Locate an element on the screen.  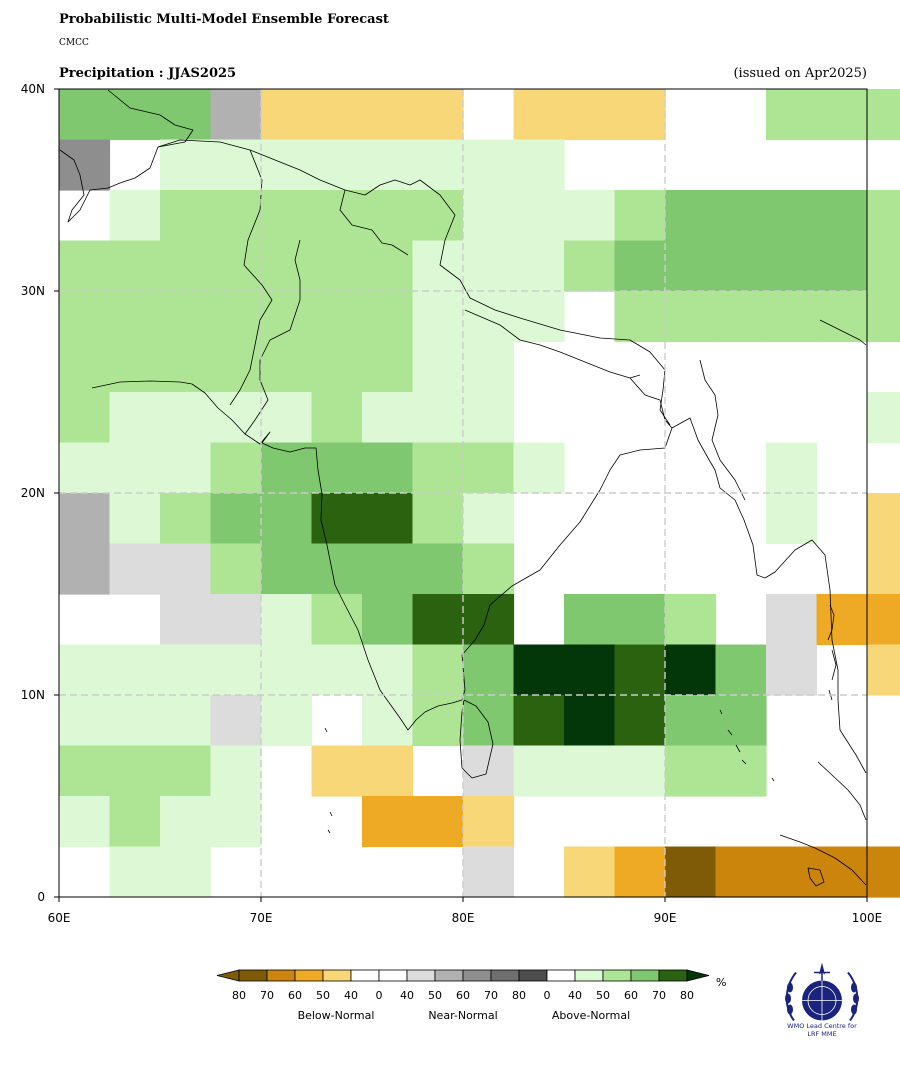
legend-tick-label: 60 is located at coordinates (631, 995).